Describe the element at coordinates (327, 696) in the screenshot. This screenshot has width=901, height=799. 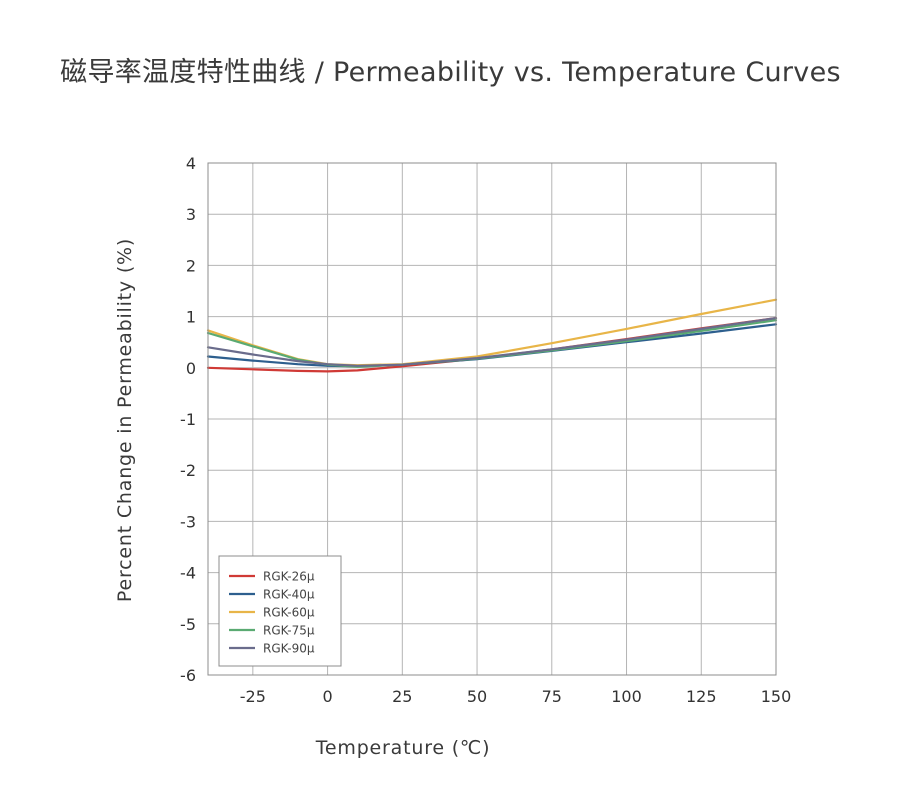
I see `x-tick-label: 0` at that location.